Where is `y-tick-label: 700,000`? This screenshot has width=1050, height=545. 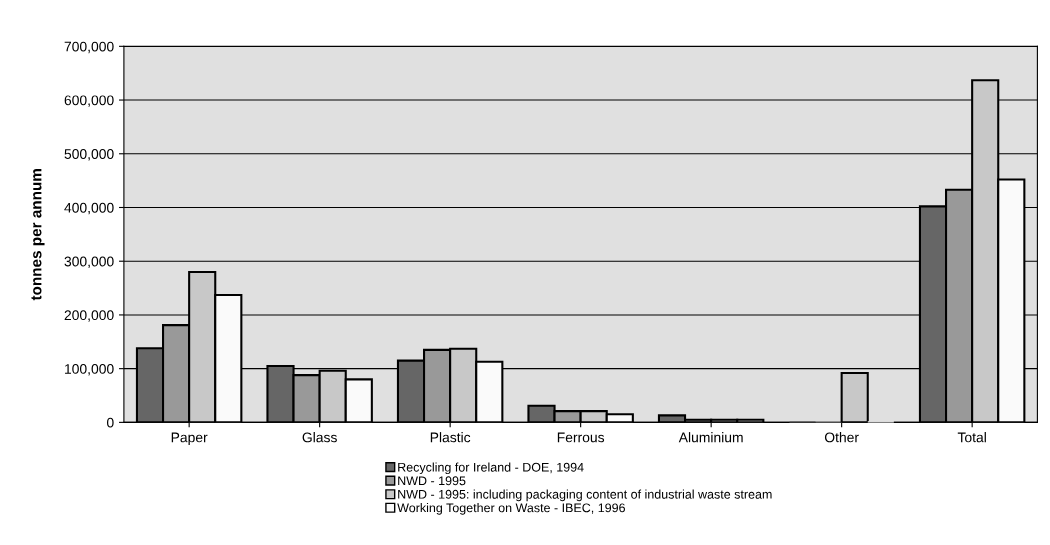
y-tick-label: 700,000 is located at coordinates (89, 47).